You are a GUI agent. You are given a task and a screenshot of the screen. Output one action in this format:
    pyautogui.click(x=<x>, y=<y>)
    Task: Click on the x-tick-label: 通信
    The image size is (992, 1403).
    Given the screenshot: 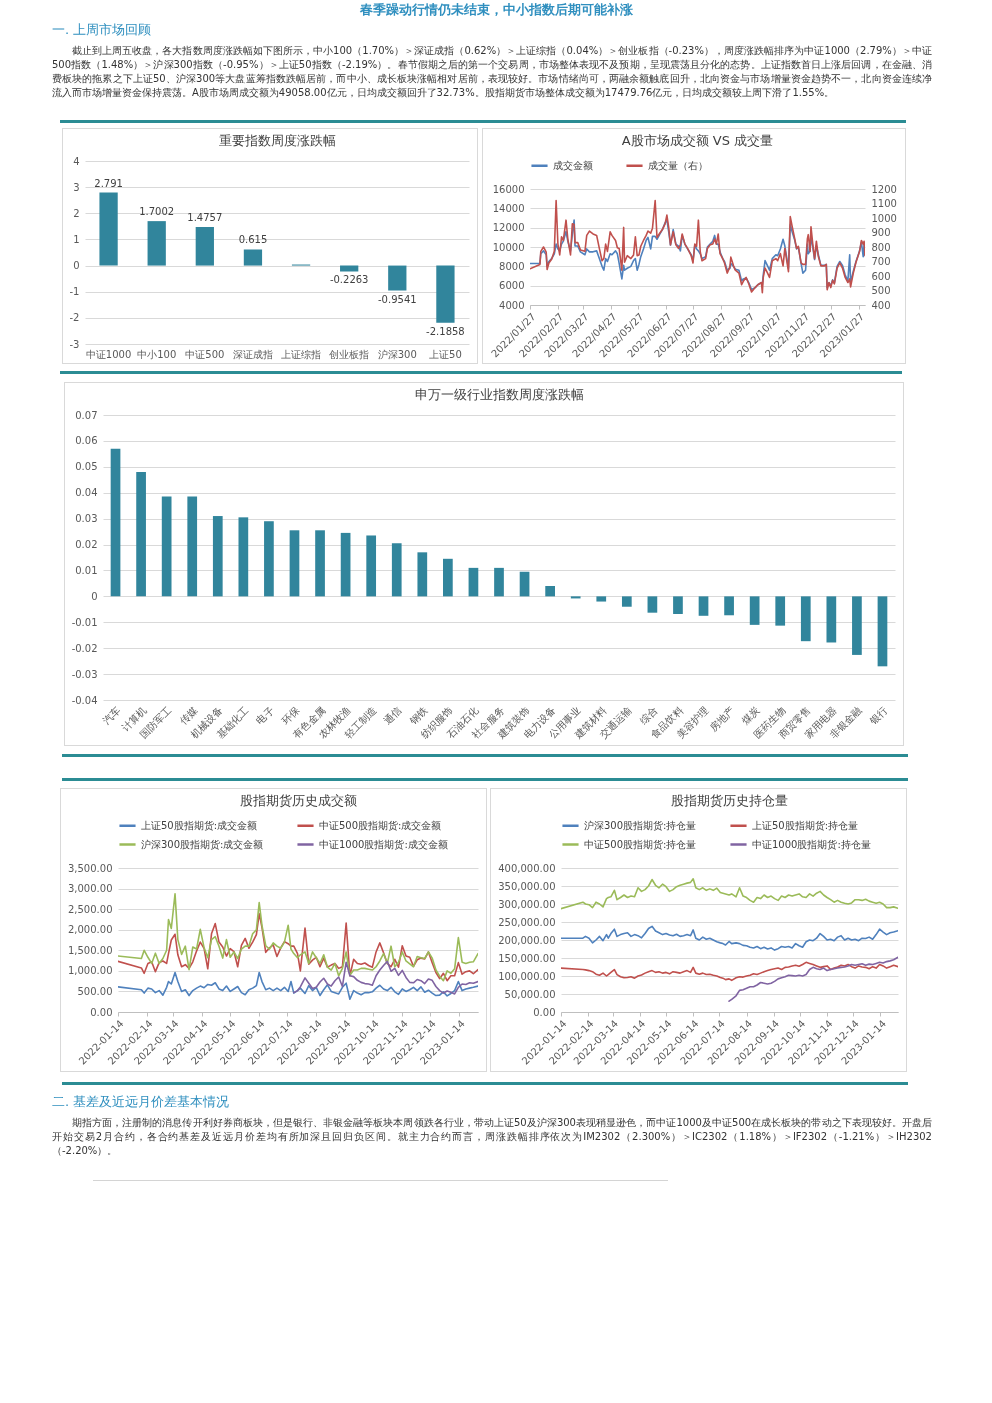 What is the action you would take?
    pyautogui.click(x=392, y=715)
    